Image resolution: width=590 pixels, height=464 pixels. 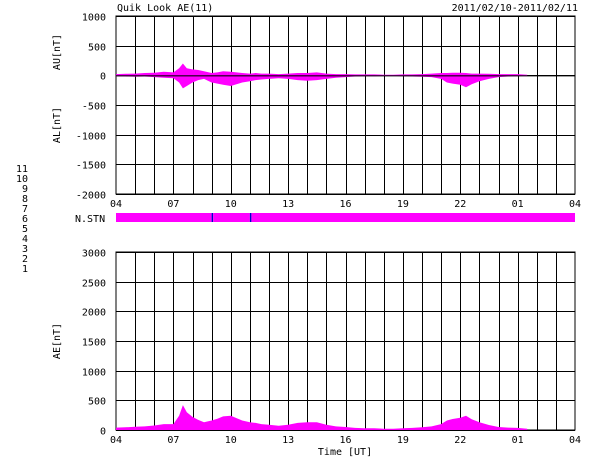 What do you see at coordinates (91, 166) in the screenshot?
I see `y-tick-label: -1500` at bounding box center [91, 166].